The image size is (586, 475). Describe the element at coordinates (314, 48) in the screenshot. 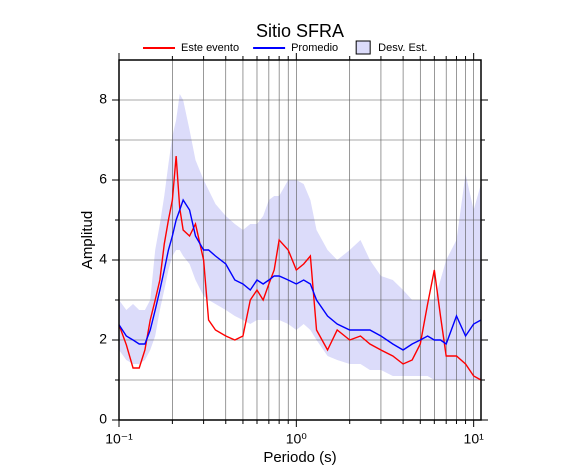

I see `legend-label: Promedio` at that location.